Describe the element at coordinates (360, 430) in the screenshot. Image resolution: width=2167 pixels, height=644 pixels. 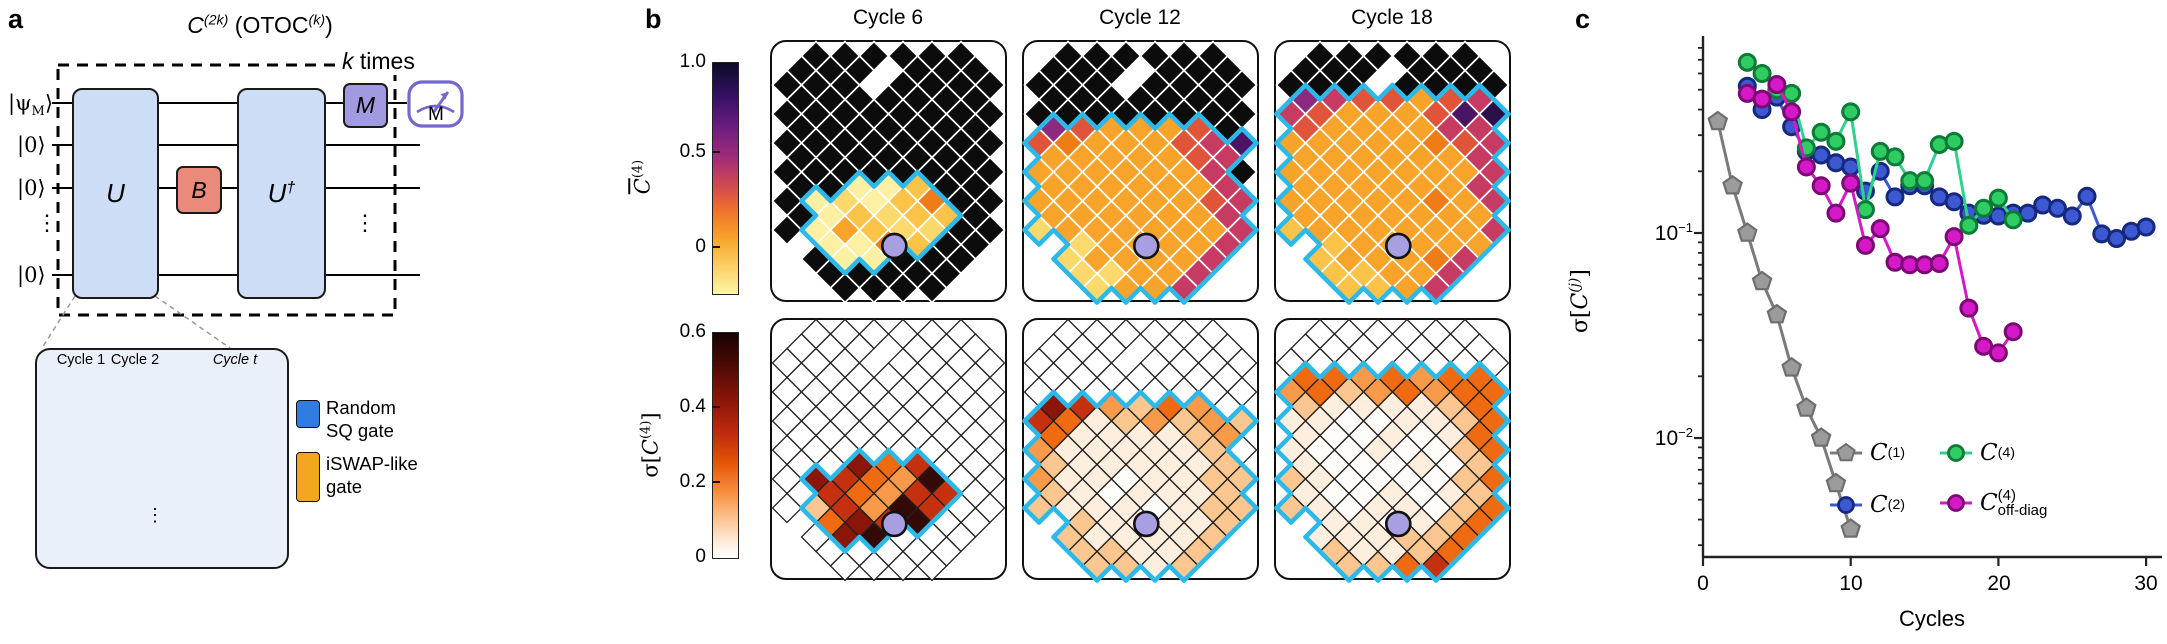
I see `legend-line: SQ gate` at that location.